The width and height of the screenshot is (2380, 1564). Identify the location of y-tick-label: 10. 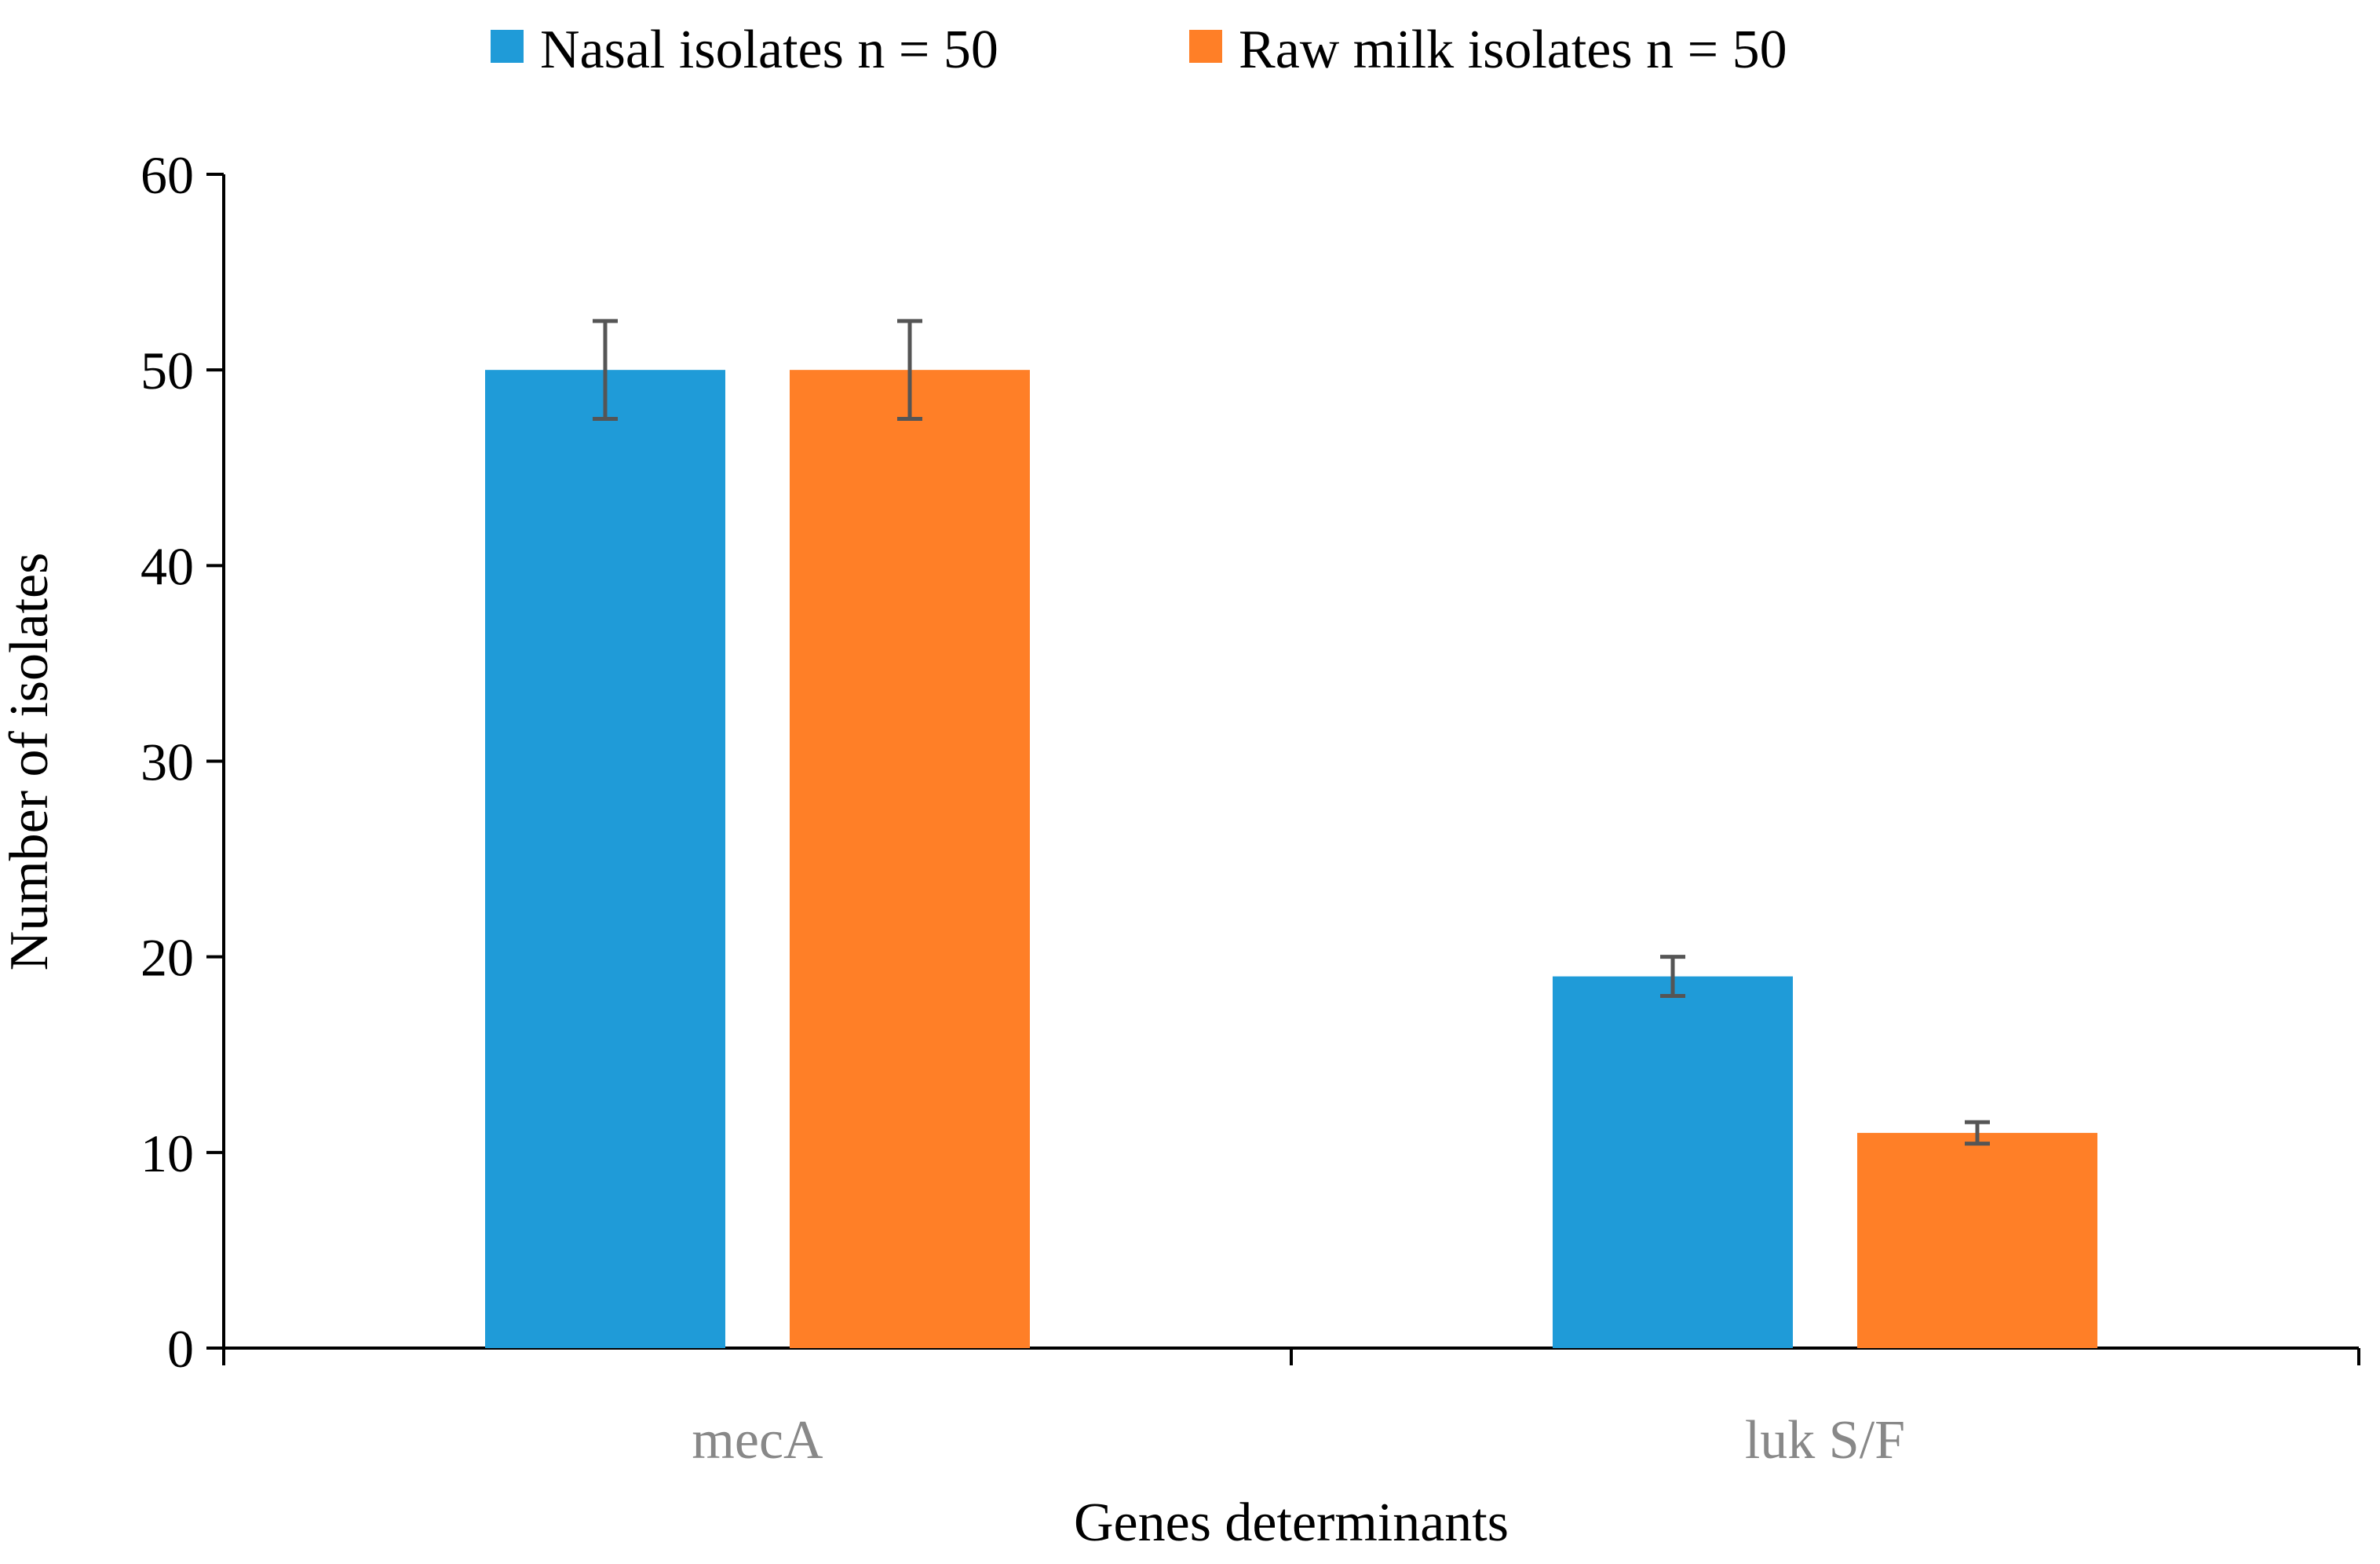
(167, 1153).